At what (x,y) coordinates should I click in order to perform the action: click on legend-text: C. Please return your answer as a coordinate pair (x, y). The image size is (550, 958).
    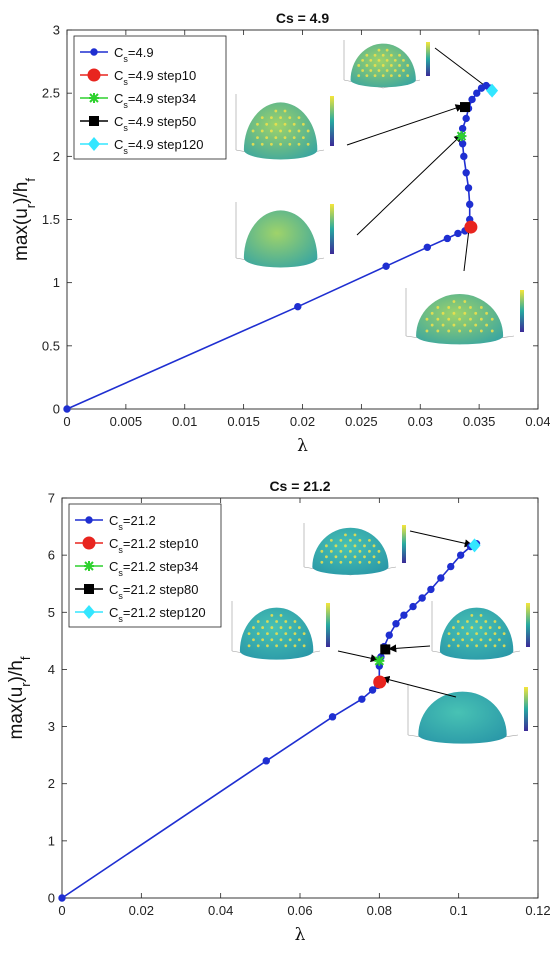
    Looking at the image, I should click on (113, 589).